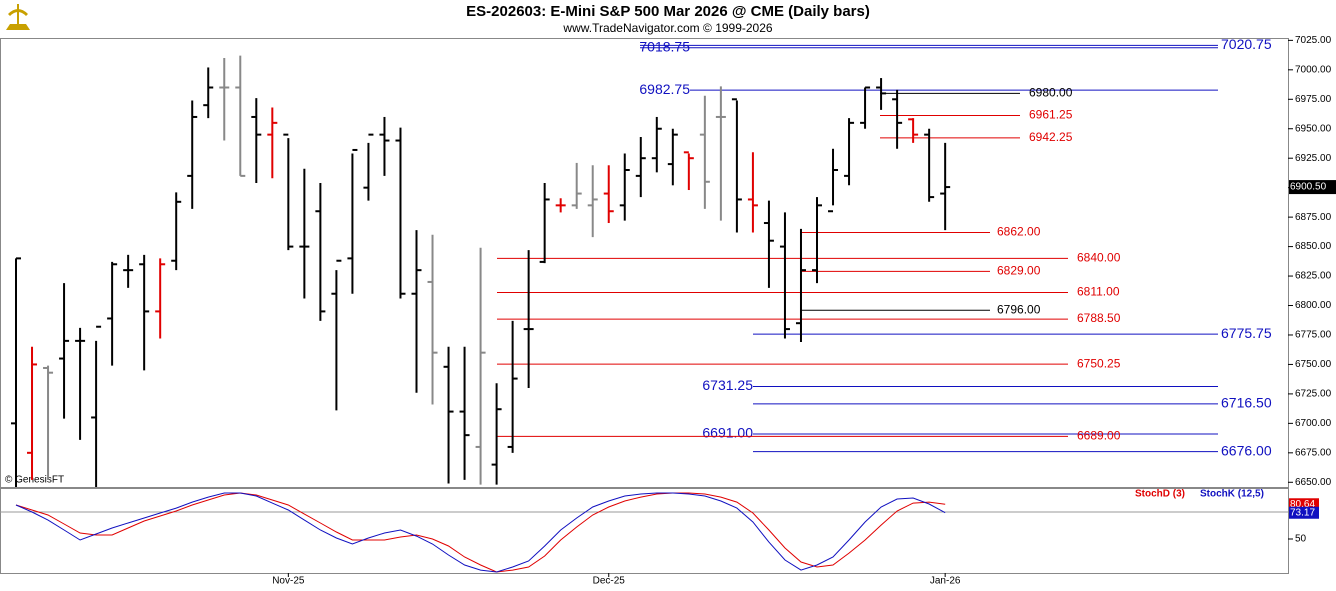  Describe the element at coordinates (1313, 128) in the screenshot. I see `y-tick-label: 6950.00` at that location.